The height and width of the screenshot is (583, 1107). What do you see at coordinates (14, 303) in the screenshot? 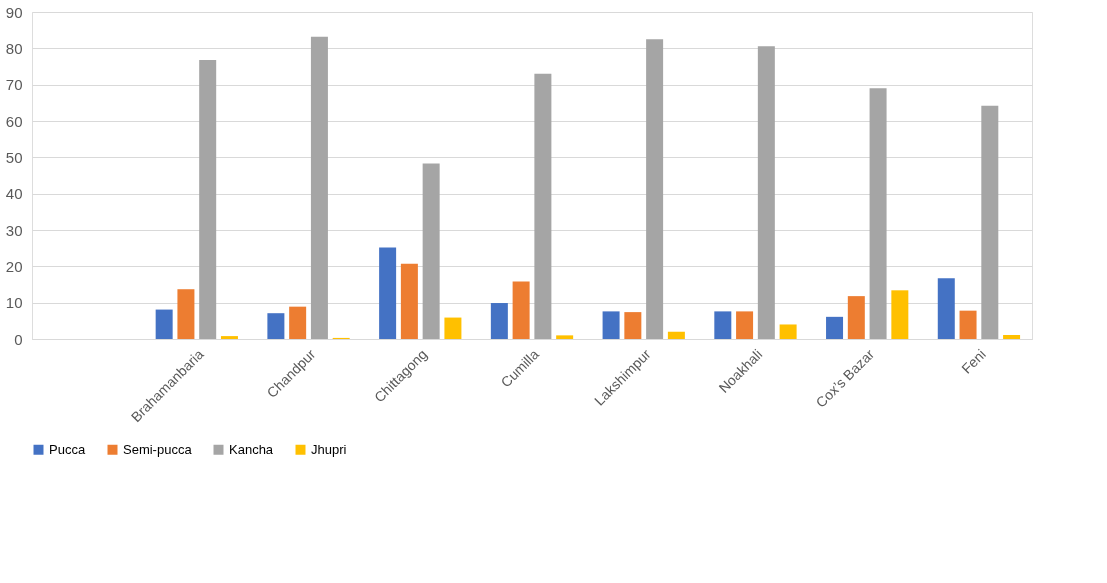
I see `y-tick-label: 10` at bounding box center [14, 303].